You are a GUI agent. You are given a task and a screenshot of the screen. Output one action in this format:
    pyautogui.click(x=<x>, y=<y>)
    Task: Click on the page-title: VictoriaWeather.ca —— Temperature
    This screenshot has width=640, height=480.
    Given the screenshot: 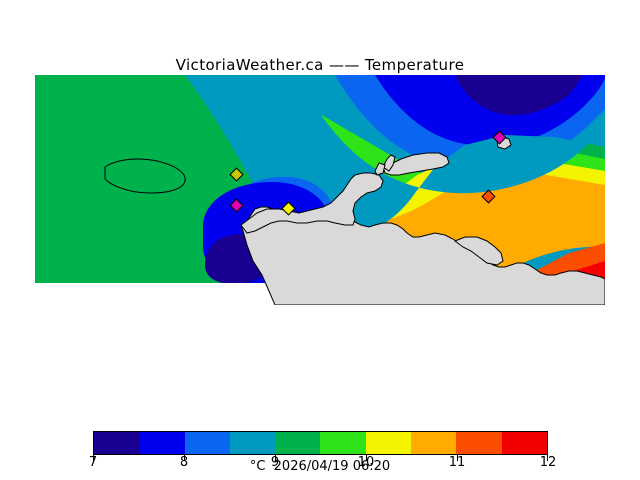 What is the action you would take?
    pyautogui.click(x=320, y=65)
    